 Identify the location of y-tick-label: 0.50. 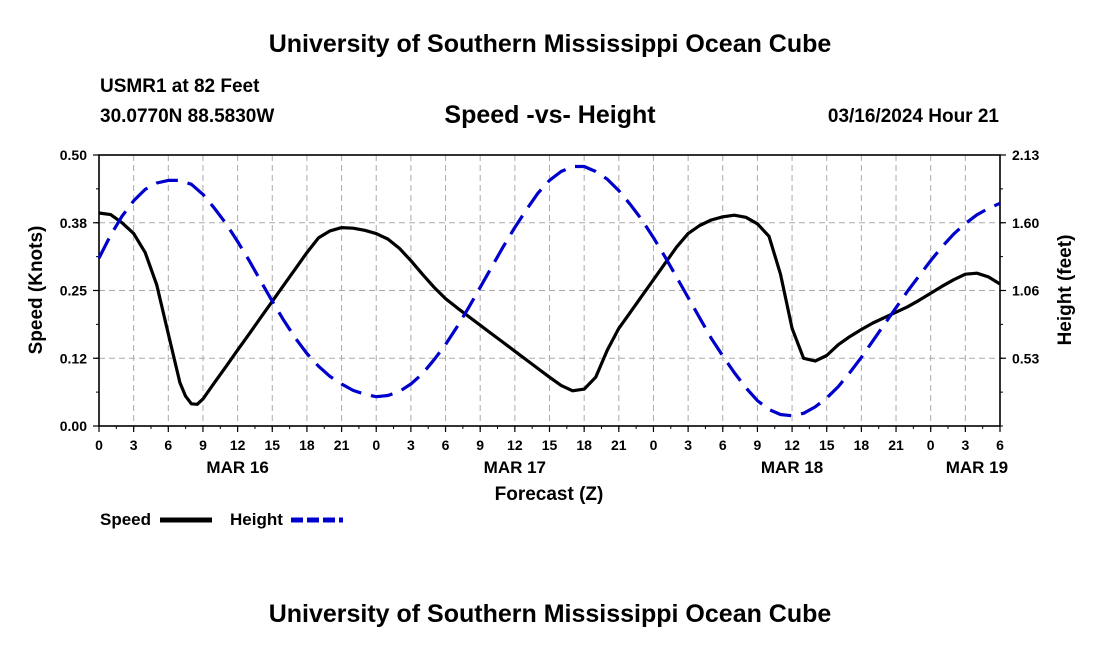
(73, 155).